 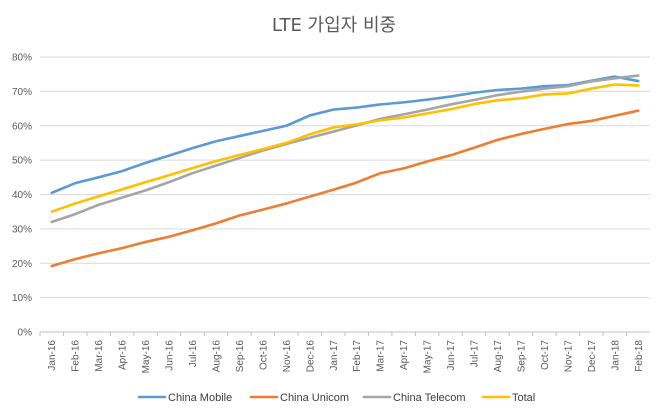 I want to click on y-tick-label: 10%, so click(x=22, y=298).